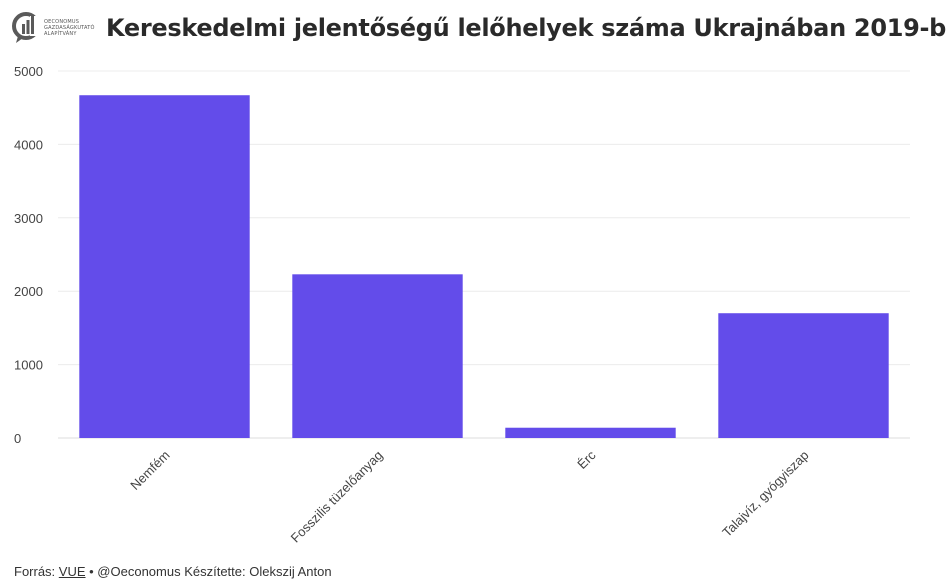 This screenshot has height=587, width=946. I want to click on x-tick-label: Talajvíz, gyógyiszap, so click(765, 494).